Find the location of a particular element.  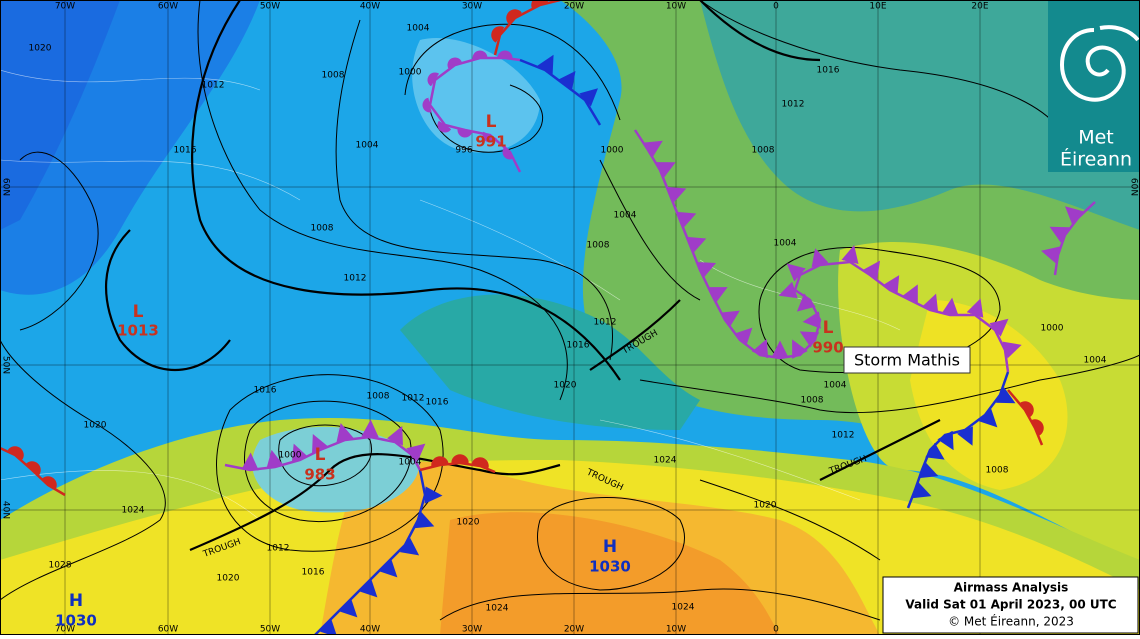

pressure-value: 983 is located at coordinates (319, 475).